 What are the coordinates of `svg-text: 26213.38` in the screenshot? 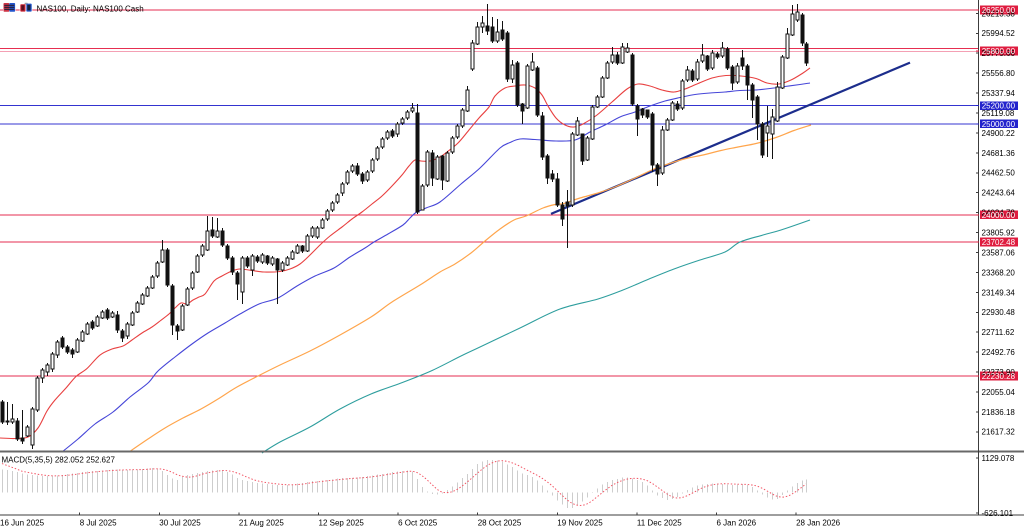 It's located at (999, 13).